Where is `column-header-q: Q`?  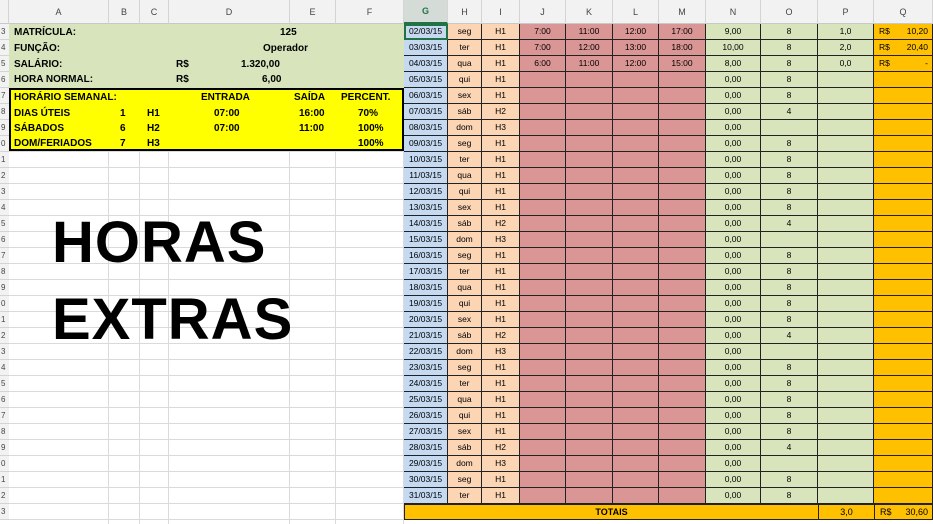 column-header-q: Q is located at coordinates (903, 12).